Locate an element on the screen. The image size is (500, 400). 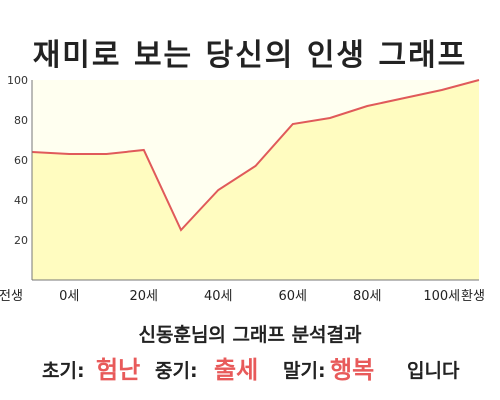
y-tick-label-80: 80 is located at coordinates (21, 120).